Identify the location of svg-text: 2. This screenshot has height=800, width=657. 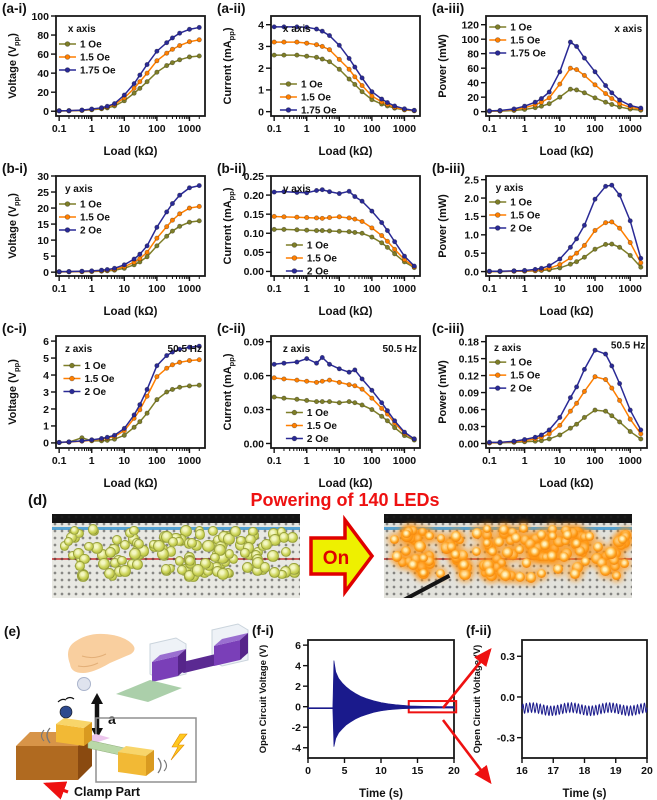
(46, 410).